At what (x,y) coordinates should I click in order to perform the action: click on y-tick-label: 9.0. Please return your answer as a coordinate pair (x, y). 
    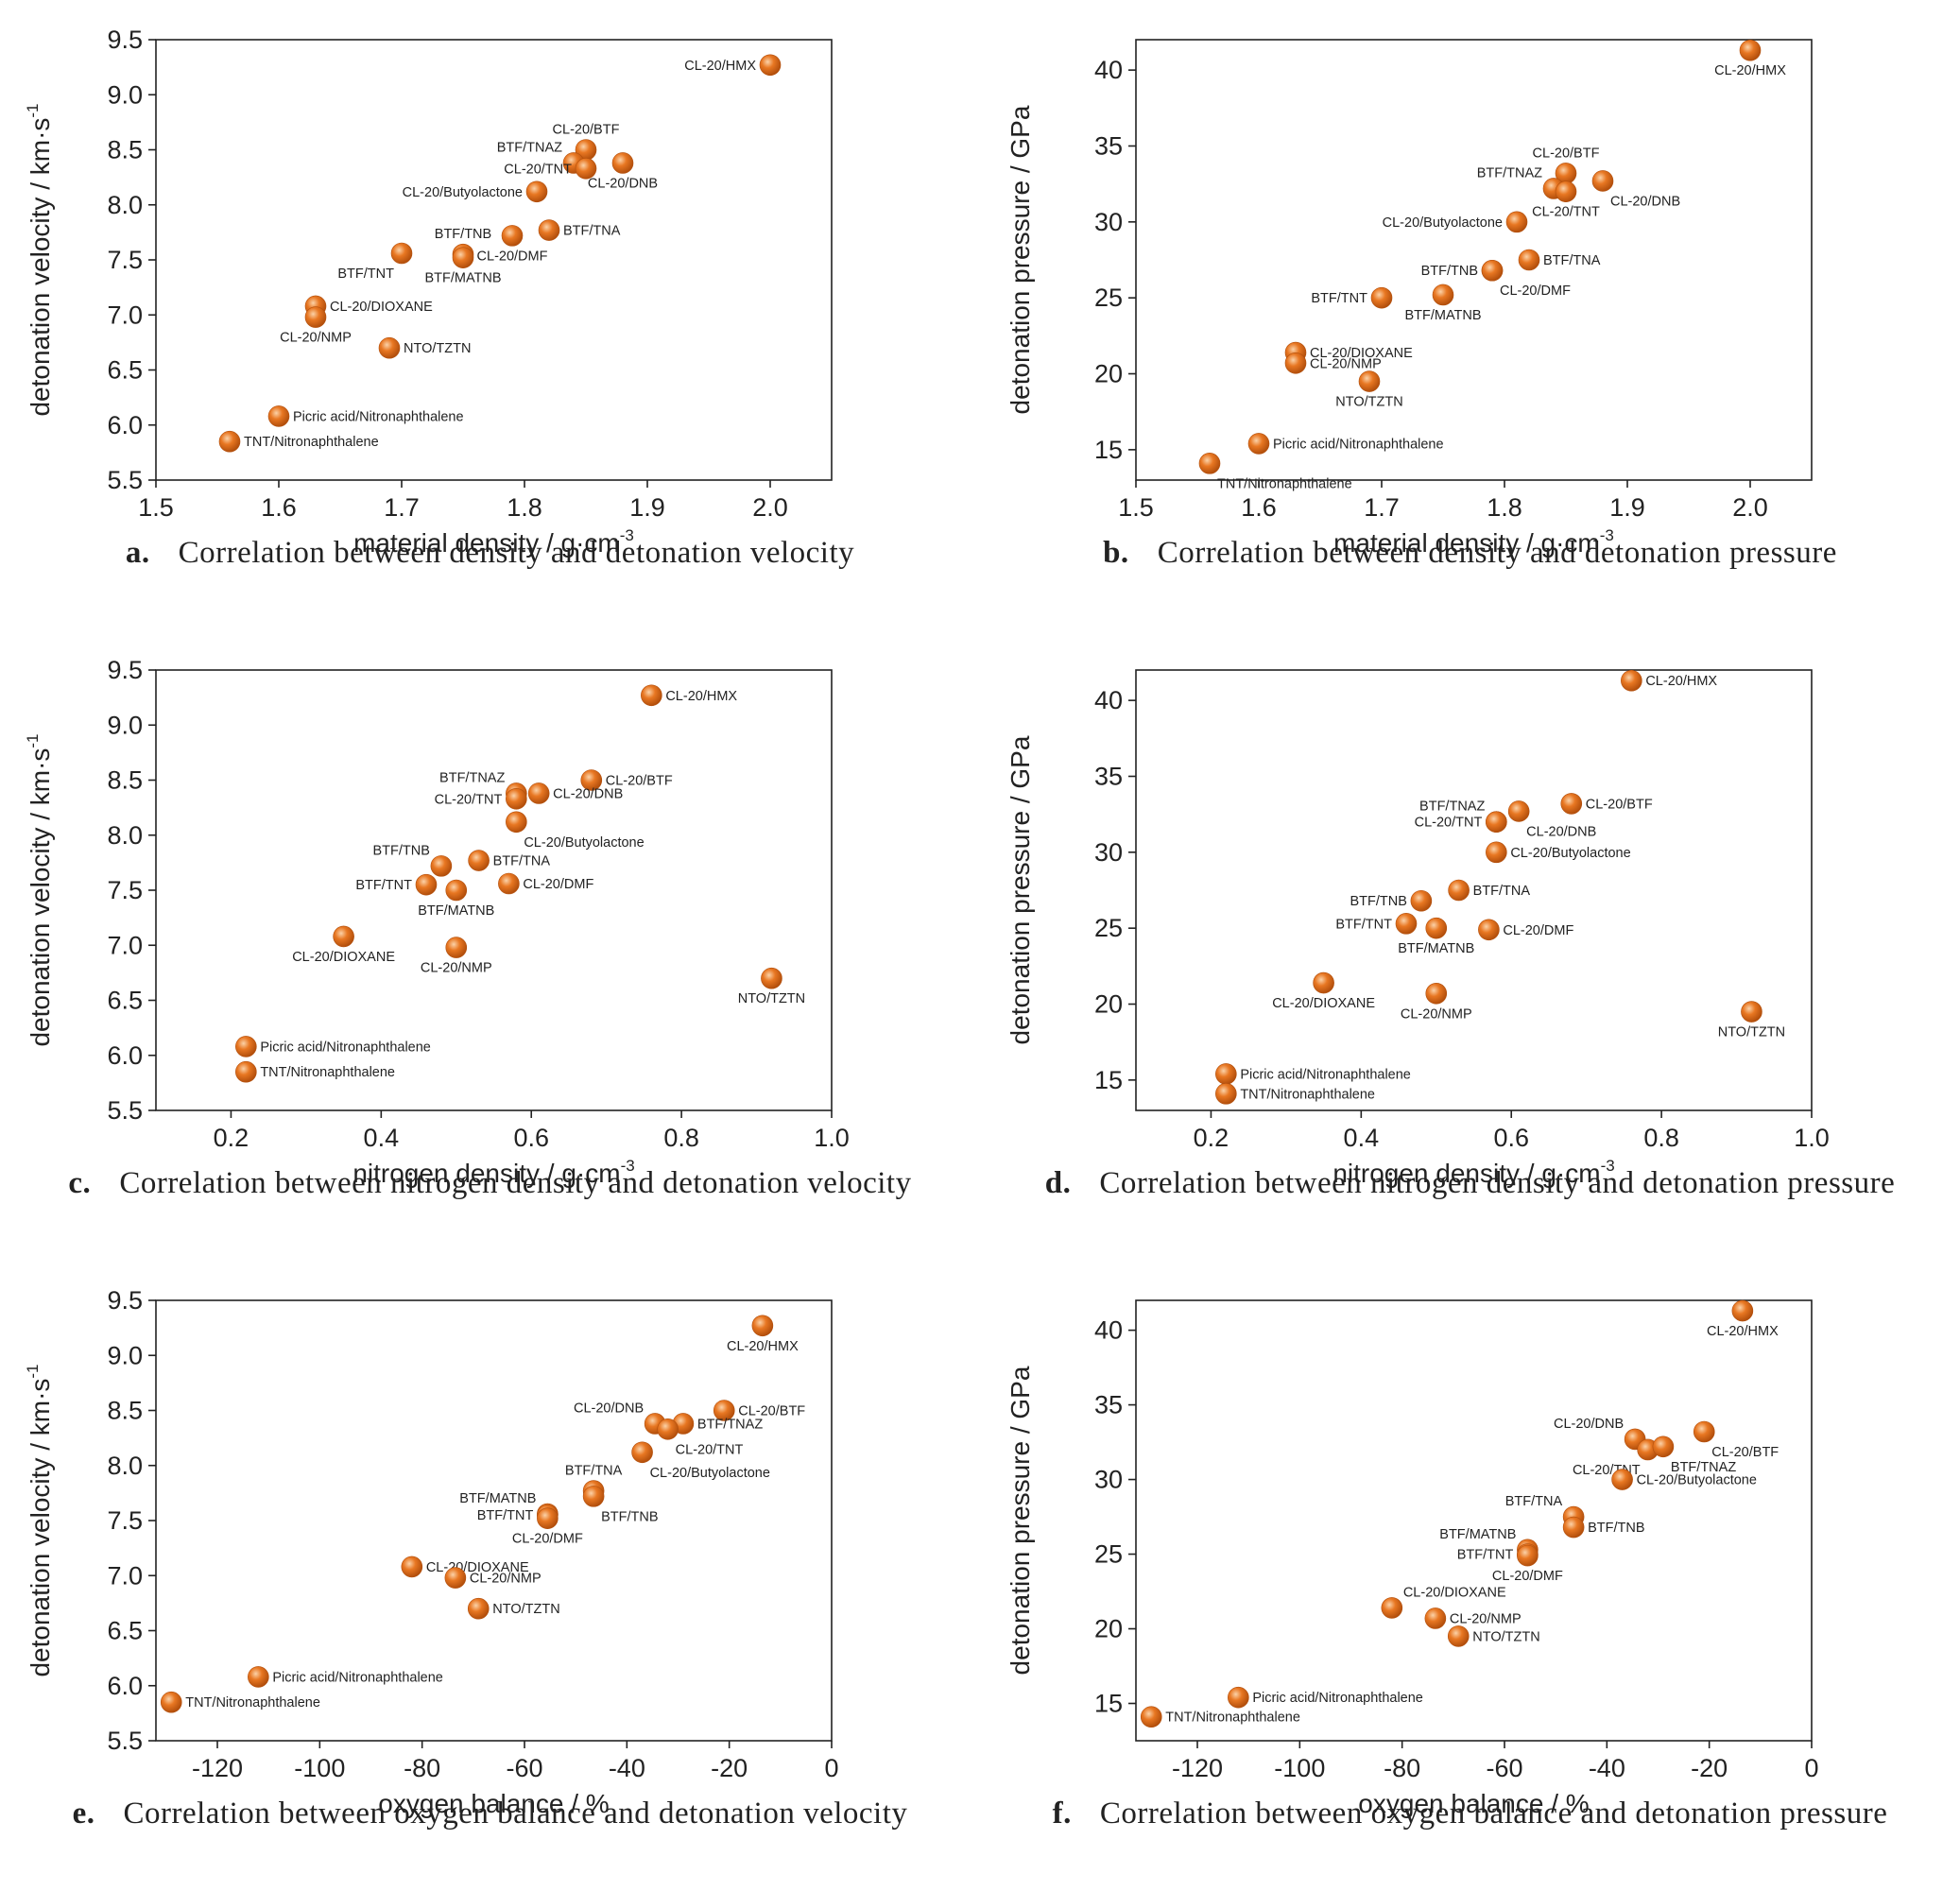
    Looking at the image, I should click on (125, 1355).